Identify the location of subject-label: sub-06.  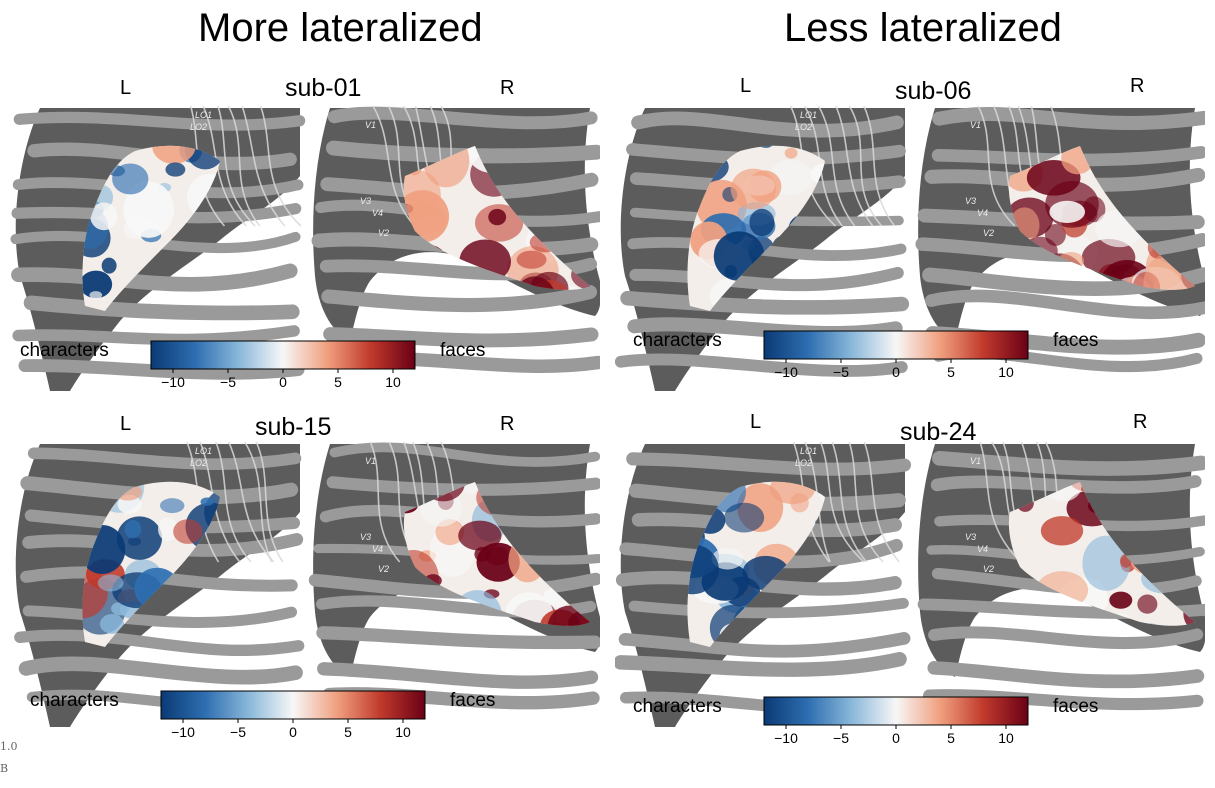
(933, 91).